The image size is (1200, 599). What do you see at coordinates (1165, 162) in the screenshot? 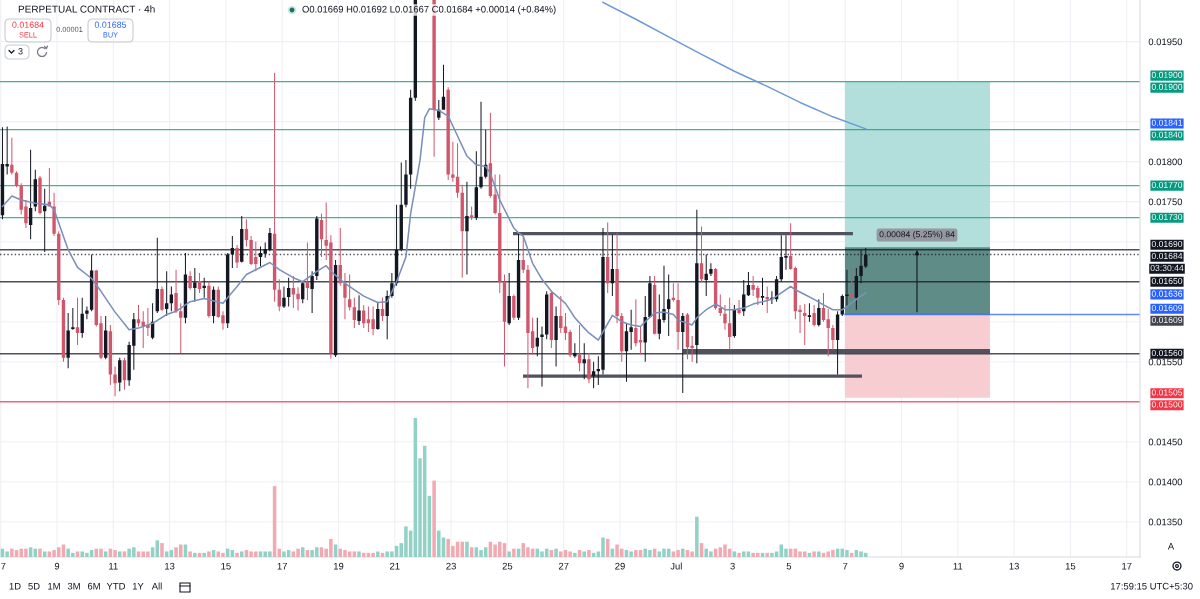
I see `y-tick-label: 0.01800` at bounding box center [1165, 162].